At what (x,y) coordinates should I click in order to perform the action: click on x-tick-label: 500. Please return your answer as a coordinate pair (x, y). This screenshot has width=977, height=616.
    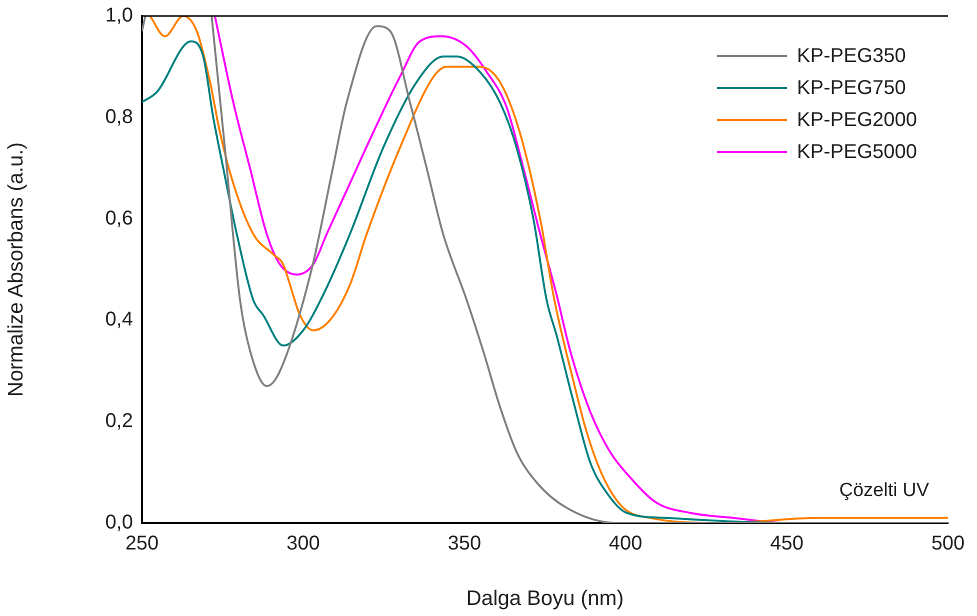
    Looking at the image, I should click on (948, 543).